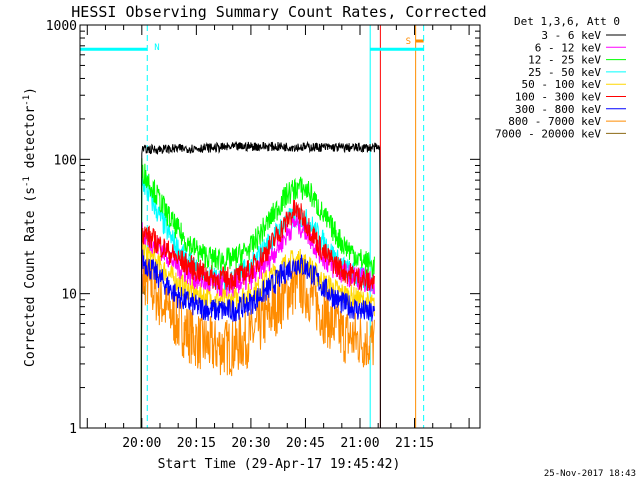 The width and height of the screenshot is (640, 480). What do you see at coordinates (590, 474) in the screenshot?
I see `footer-timestamp: 25-Nov-2017 18:43` at bounding box center [590, 474].